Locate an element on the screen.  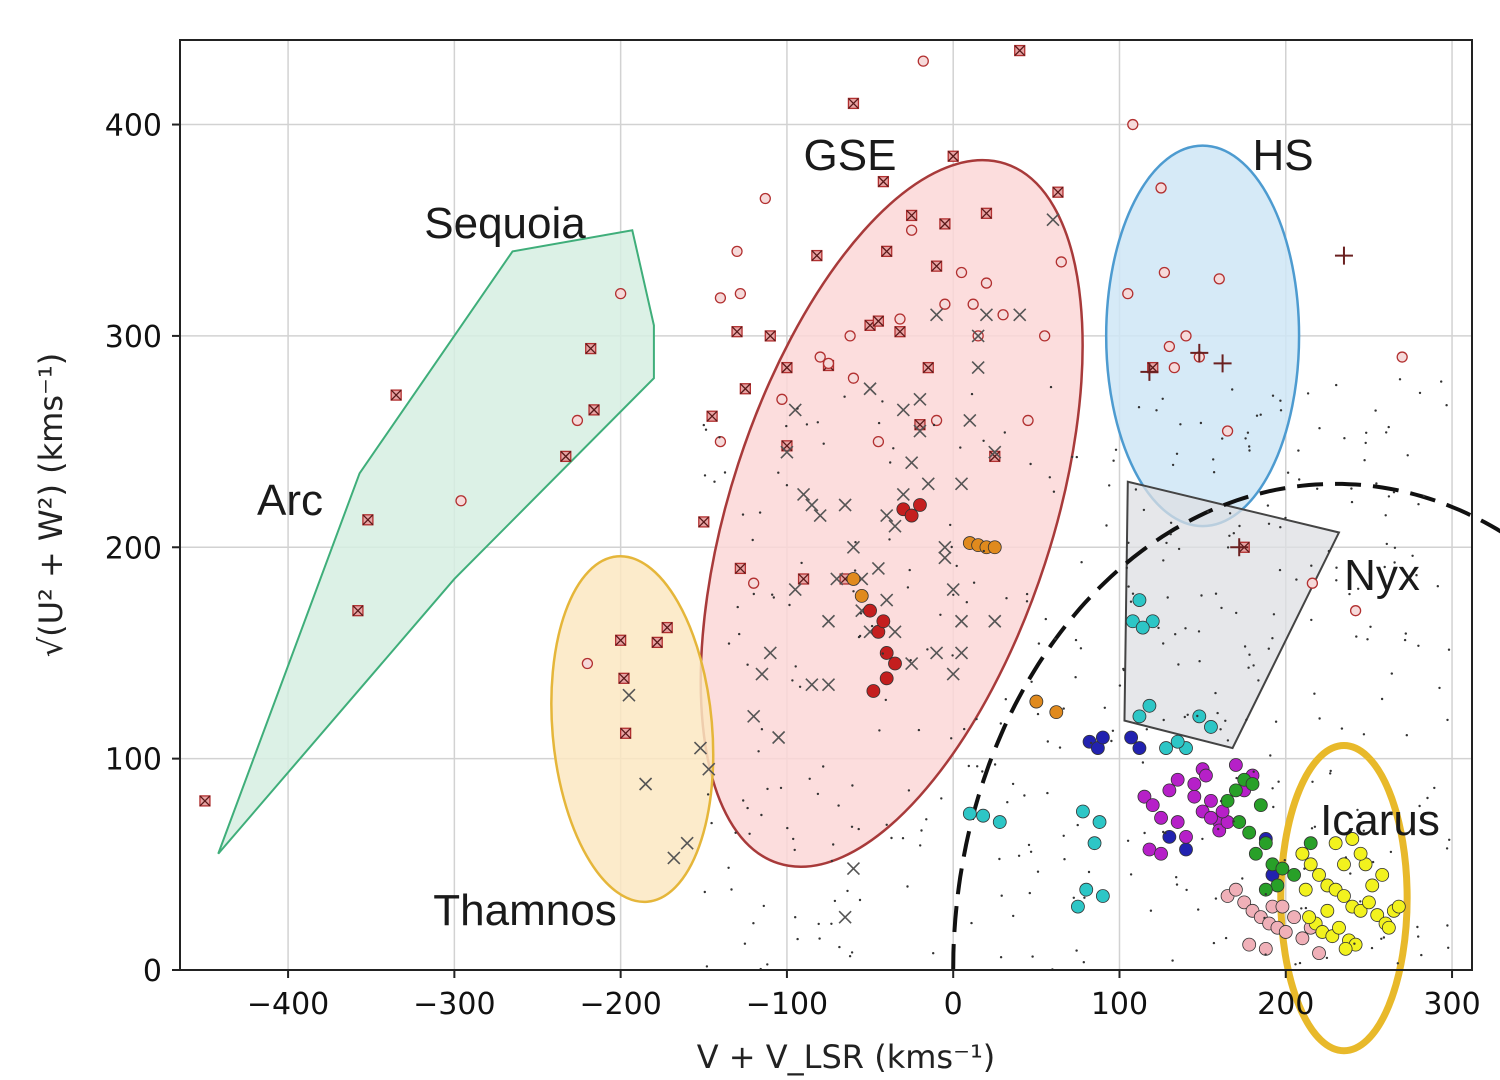
ringed-star-point-31-cross is located at coordinates (953, 156).